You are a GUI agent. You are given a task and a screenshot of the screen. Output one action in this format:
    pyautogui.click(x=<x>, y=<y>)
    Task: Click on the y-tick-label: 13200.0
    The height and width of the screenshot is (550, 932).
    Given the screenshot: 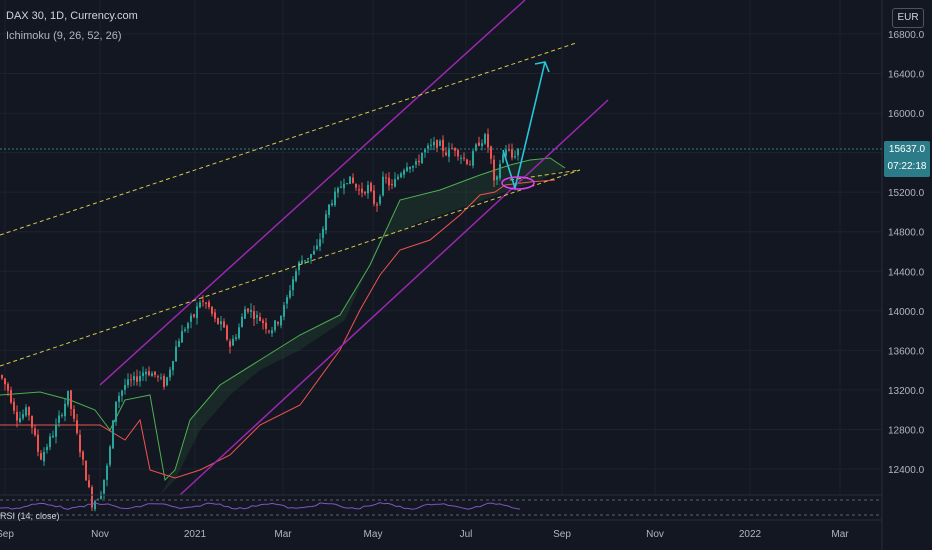 What is the action you would take?
    pyautogui.click(x=906, y=391)
    